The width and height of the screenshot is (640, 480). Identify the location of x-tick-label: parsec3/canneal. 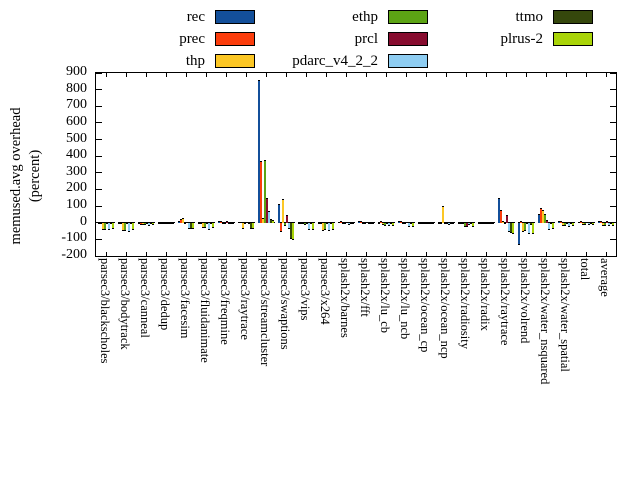
(145, 298).